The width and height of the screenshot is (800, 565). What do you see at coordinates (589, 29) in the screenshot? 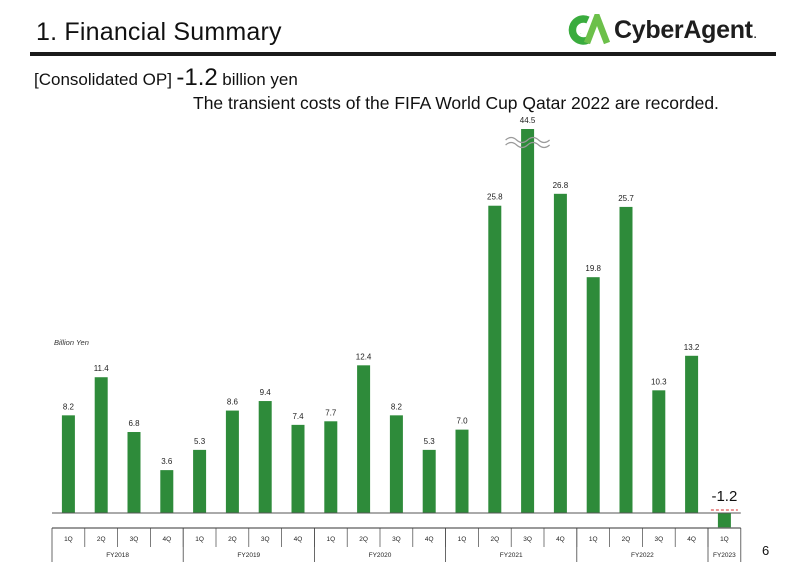
I see `cyberagent-logo-icon: CA` at bounding box center [589, 29].